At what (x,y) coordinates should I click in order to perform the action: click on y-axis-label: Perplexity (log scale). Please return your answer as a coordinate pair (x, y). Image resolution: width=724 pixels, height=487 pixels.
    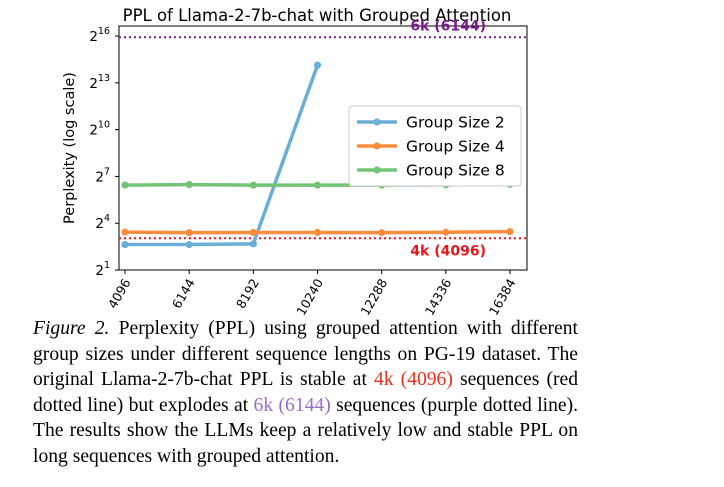
    Looking at the image, I should click on (70, 148).